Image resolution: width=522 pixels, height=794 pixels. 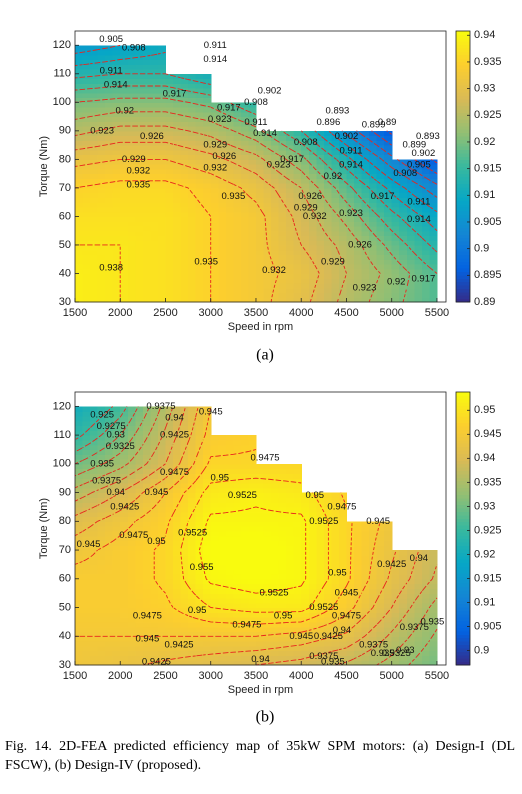 What do you see at coordinates (301, 313) in the screenshot?
I see `x-tick-label: 4000` at bounding box center [301, 313].